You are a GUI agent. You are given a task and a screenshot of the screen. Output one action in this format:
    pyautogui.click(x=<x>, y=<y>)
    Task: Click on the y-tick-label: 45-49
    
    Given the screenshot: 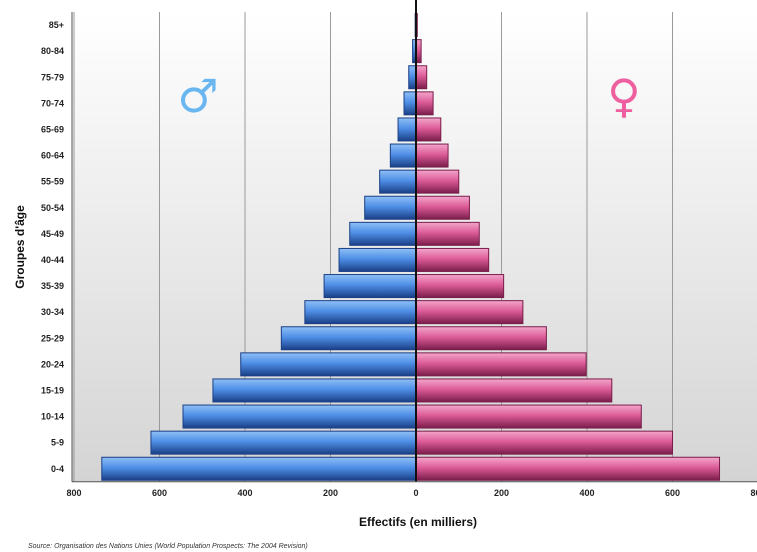 What is the action you would take?
    pyautogui.click(x=52, y=234)
    